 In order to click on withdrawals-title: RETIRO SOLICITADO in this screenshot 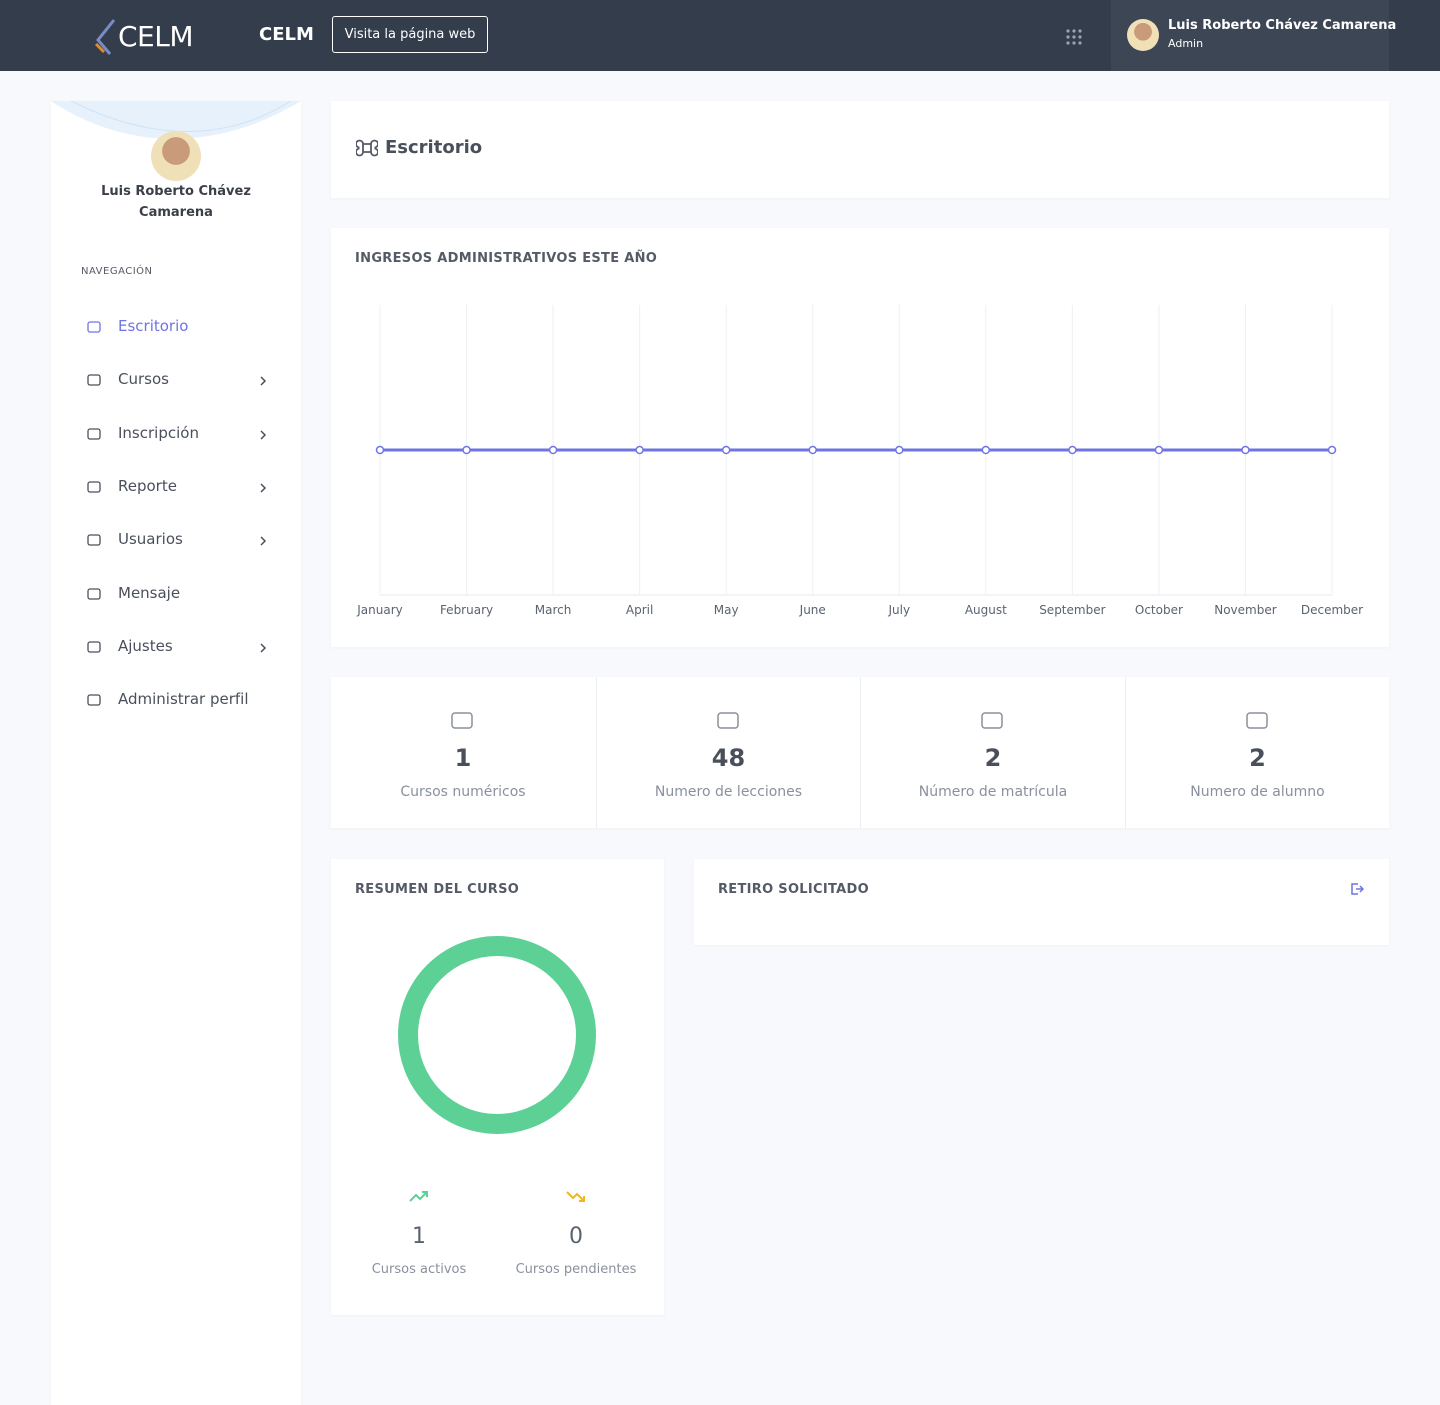, I will do `click(793, 889)`.